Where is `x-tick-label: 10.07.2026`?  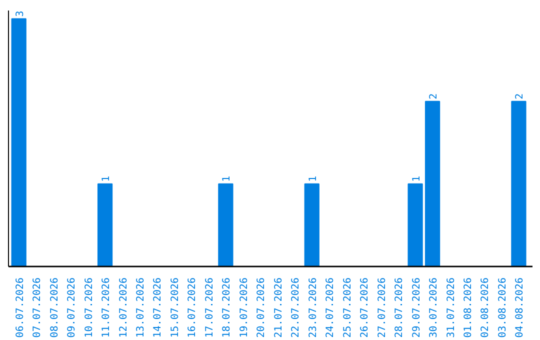 x-tick-label: 10.07.2026 is located at coordinates (89, 307).